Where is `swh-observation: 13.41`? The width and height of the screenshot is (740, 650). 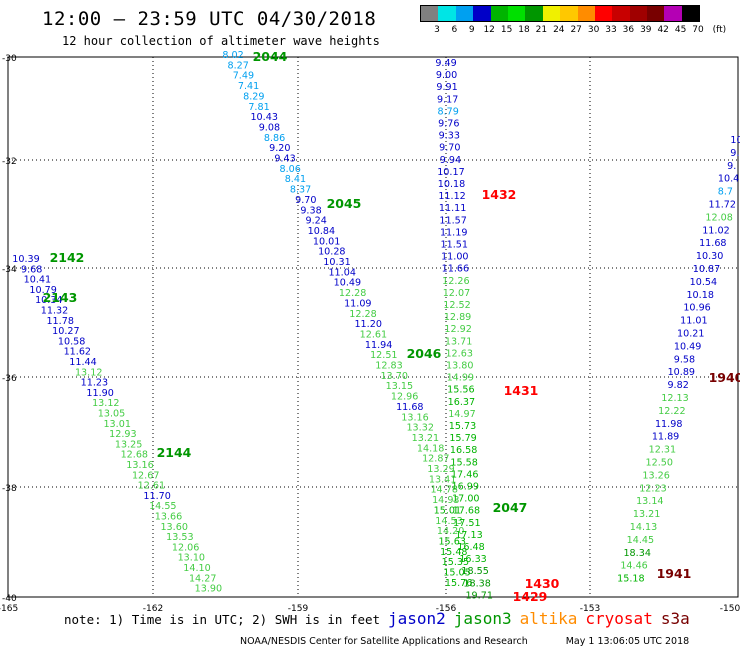
swh-observation: 13.41 is located at coordinates (442, 479).